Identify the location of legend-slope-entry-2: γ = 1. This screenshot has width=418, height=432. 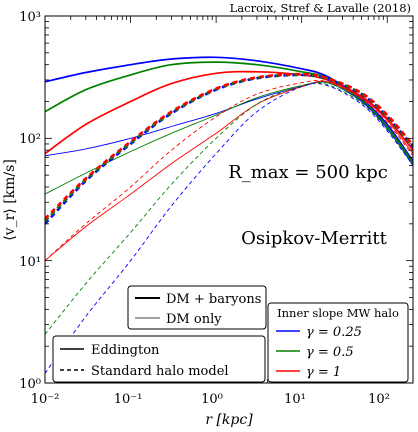
(323, 372).